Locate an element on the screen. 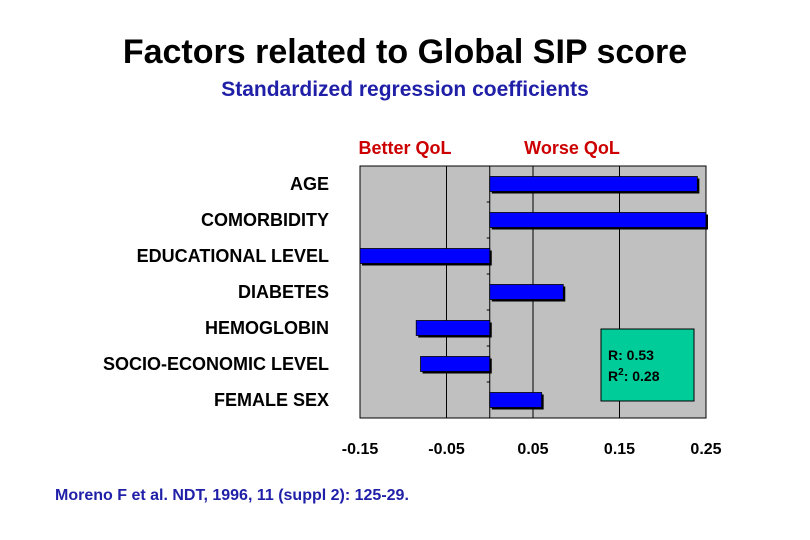 The height and width of the screenshot is (540, 810). x-tick-labels: -0.15 -0.05 0.05 0.15 0.25 is located at coordinates (532, 449).